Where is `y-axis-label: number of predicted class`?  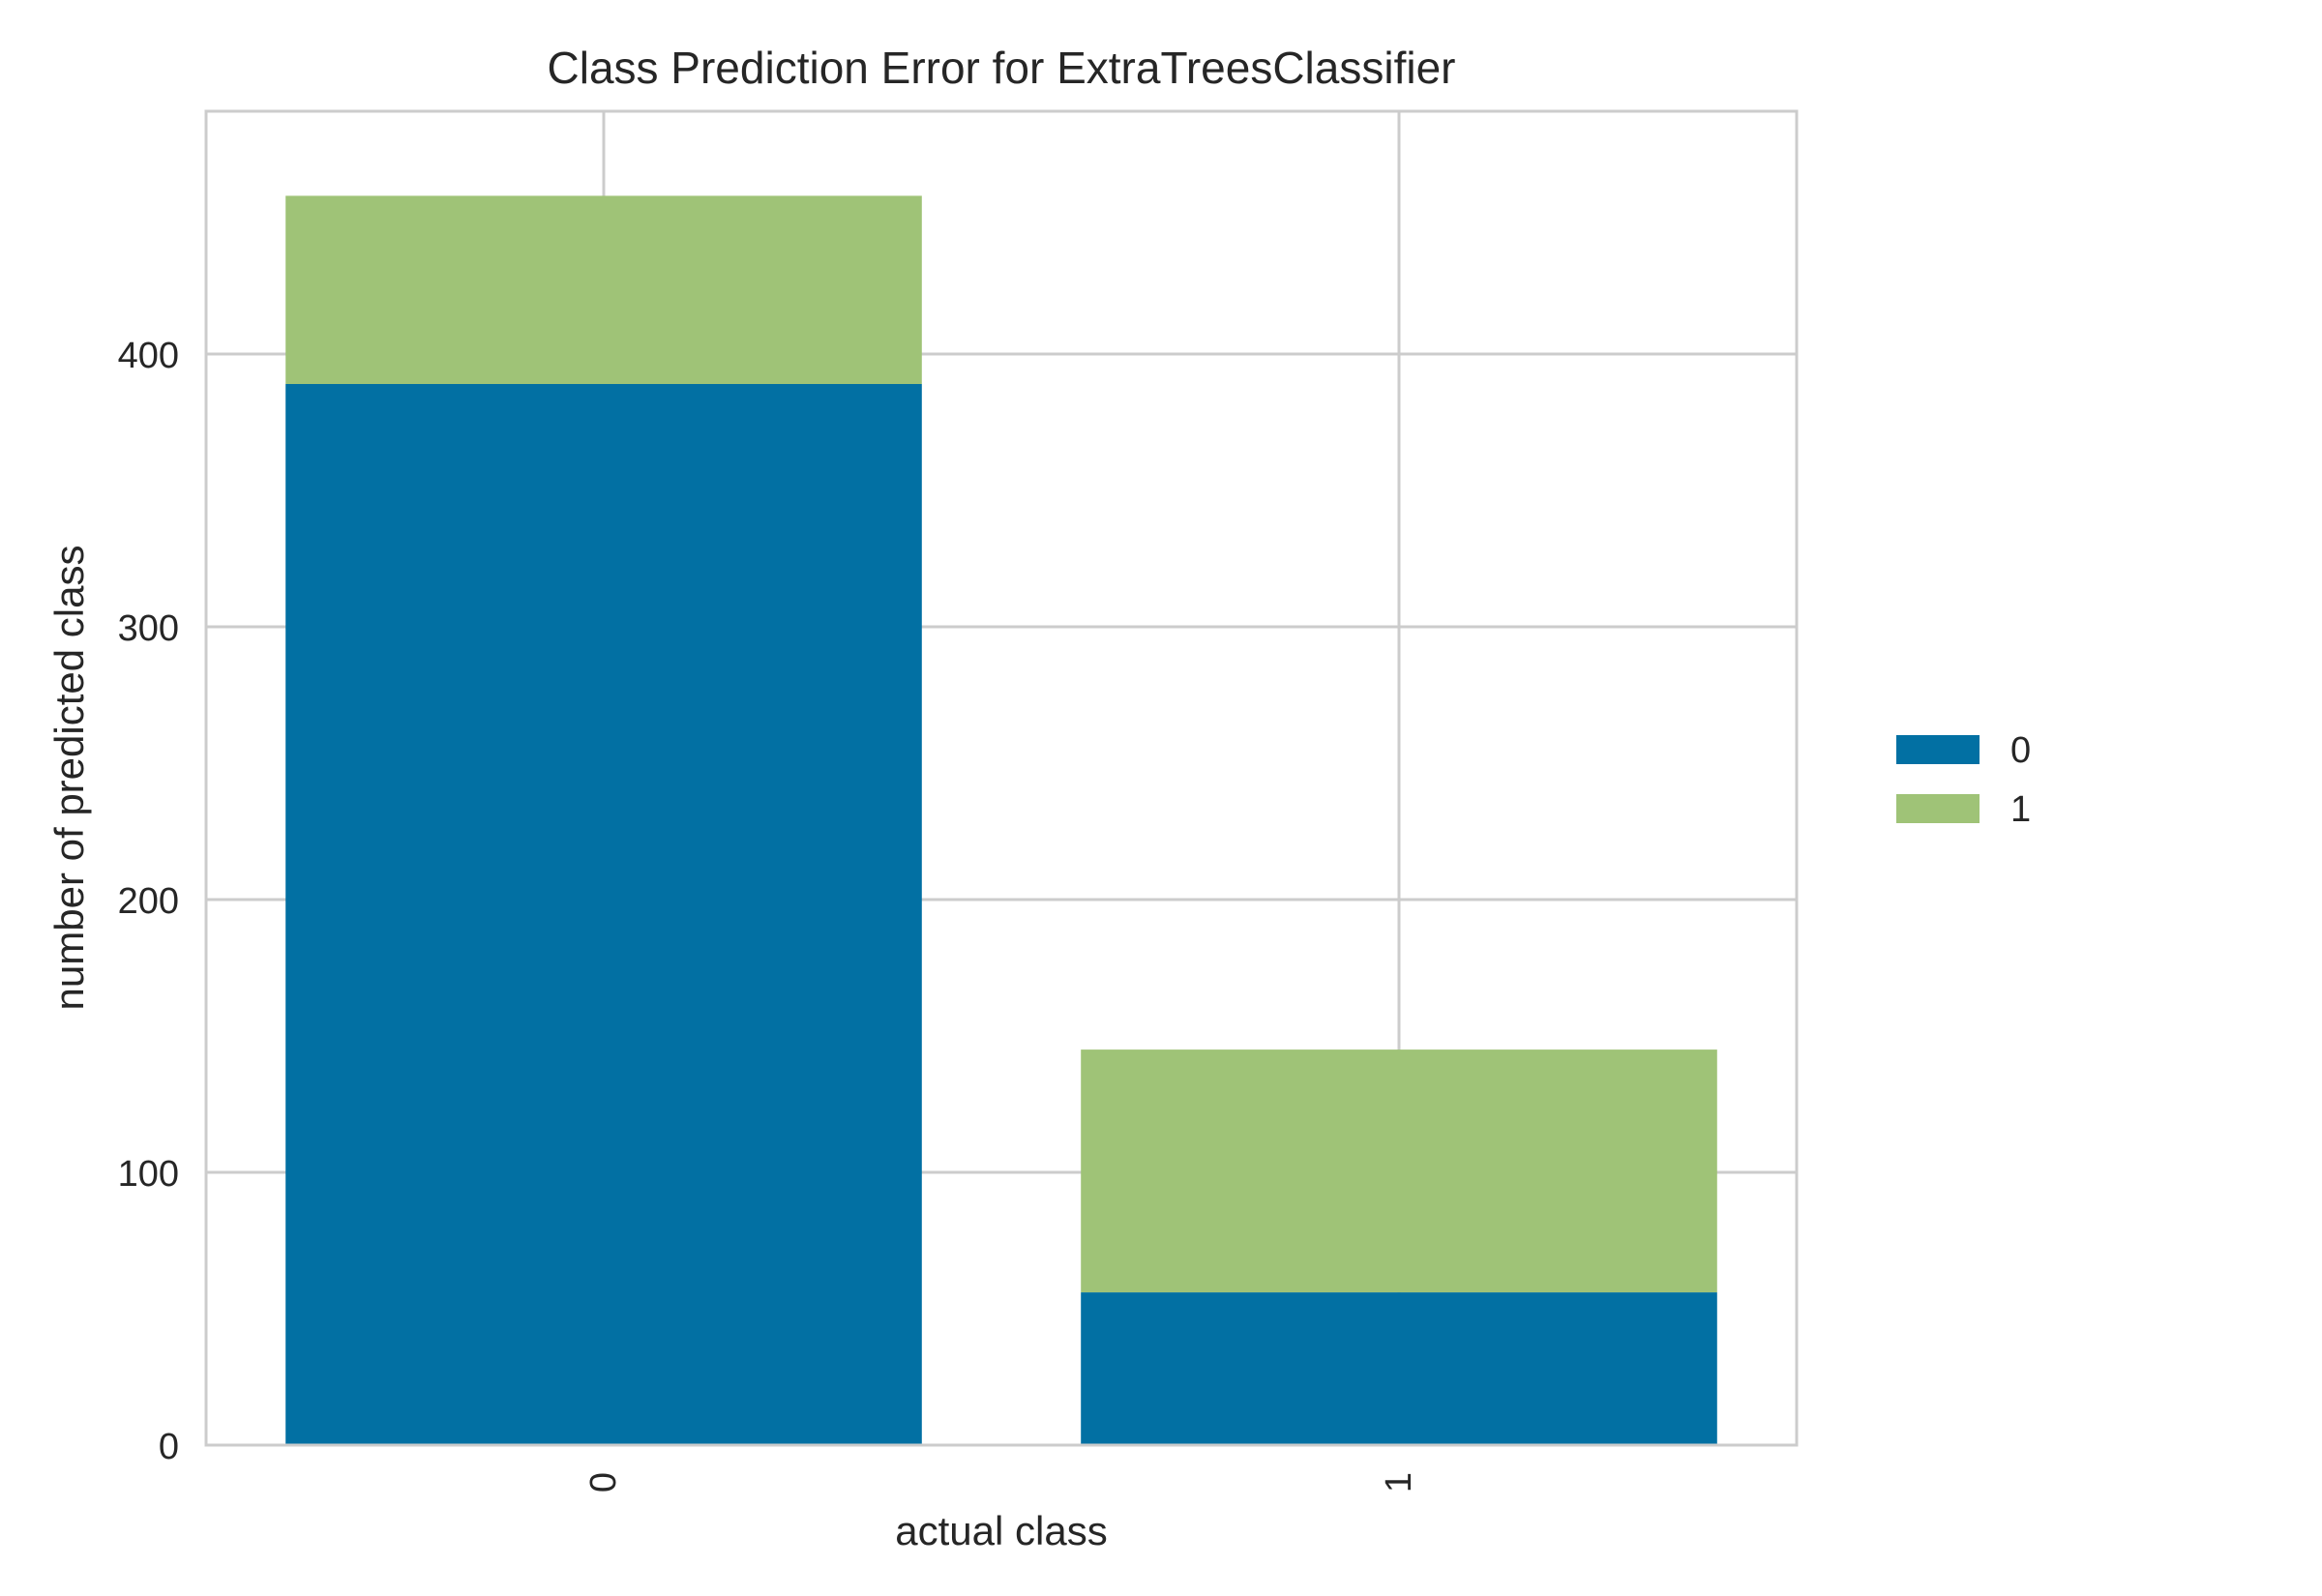
y-axis-label: number of predicted class is located at coordinates (69, 778).